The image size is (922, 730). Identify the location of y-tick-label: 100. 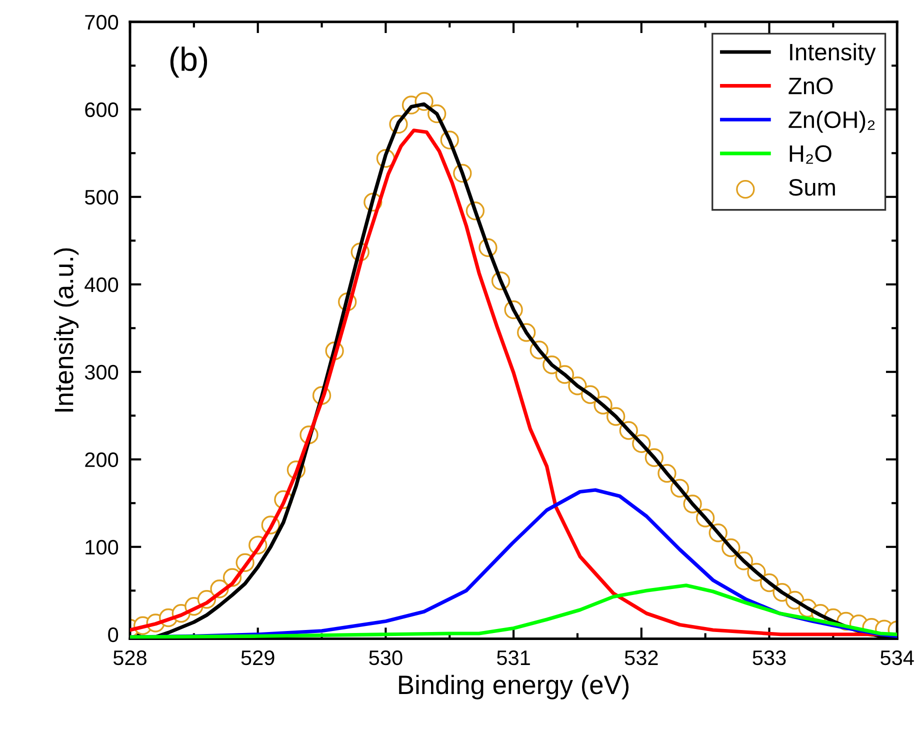
(102, 547).